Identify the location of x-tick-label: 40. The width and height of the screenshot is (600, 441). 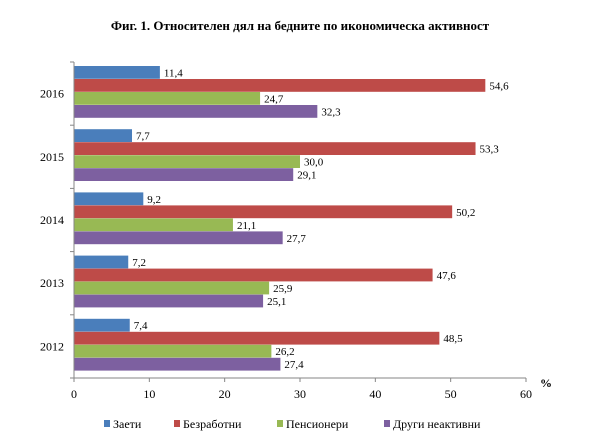
(375, 394).